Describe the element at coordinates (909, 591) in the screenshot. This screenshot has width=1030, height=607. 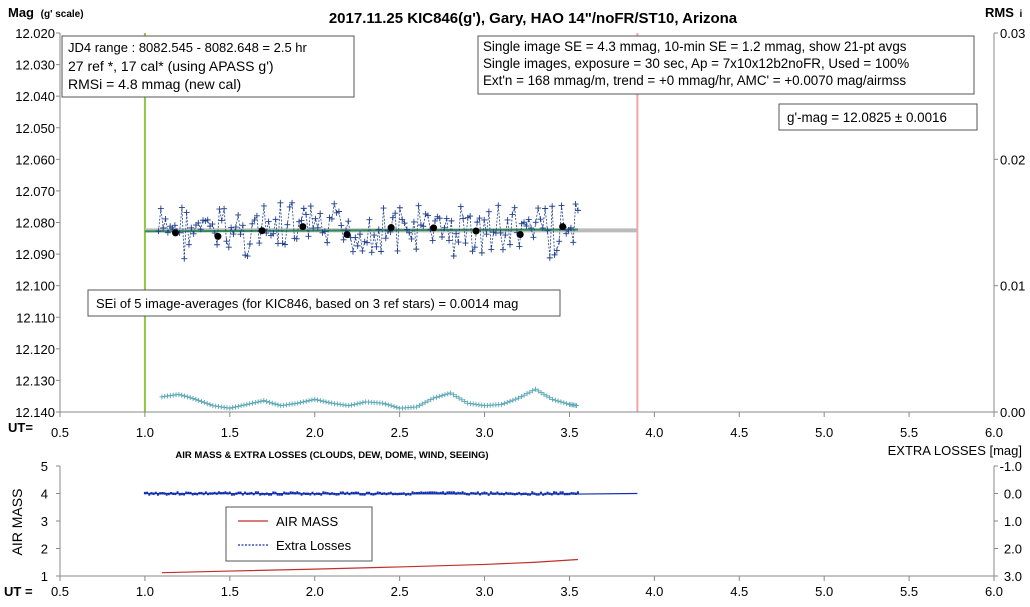
I see `bottom-x-tick-label: 5.5` at that location.